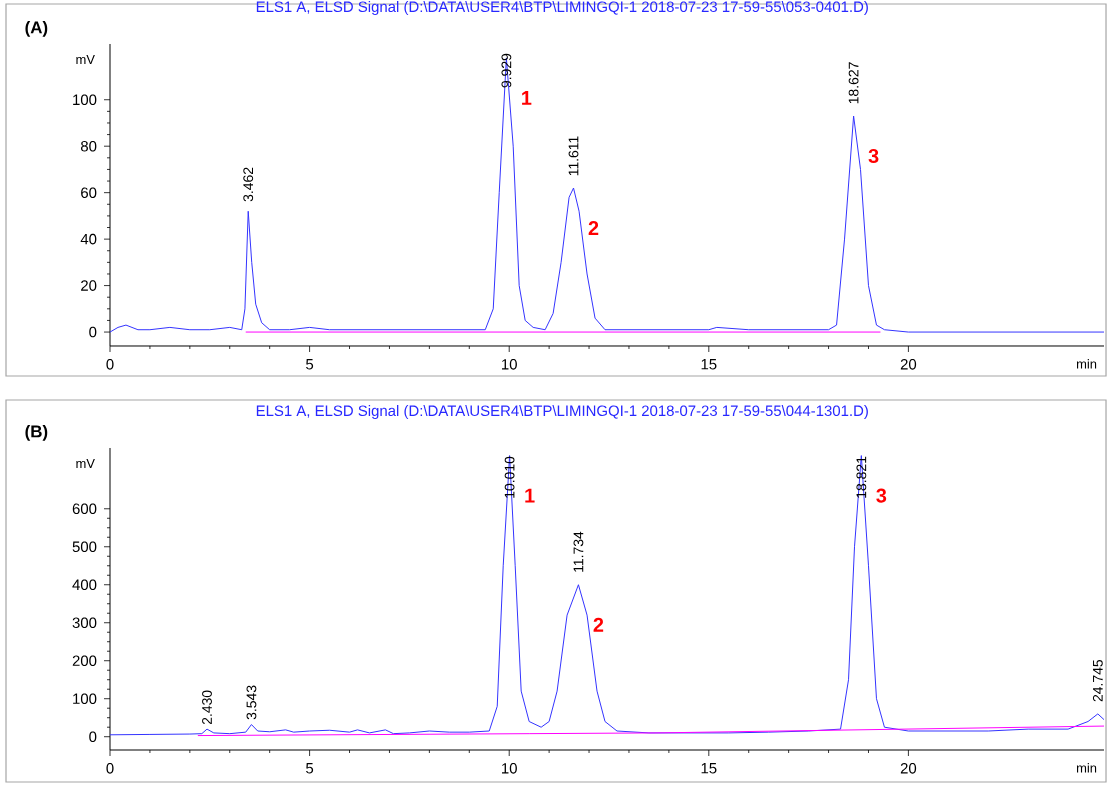 The image size is (1110, 788). Describe the element at coordinates (36, 28) in the screenshot. I see `text: (A)` at that location.